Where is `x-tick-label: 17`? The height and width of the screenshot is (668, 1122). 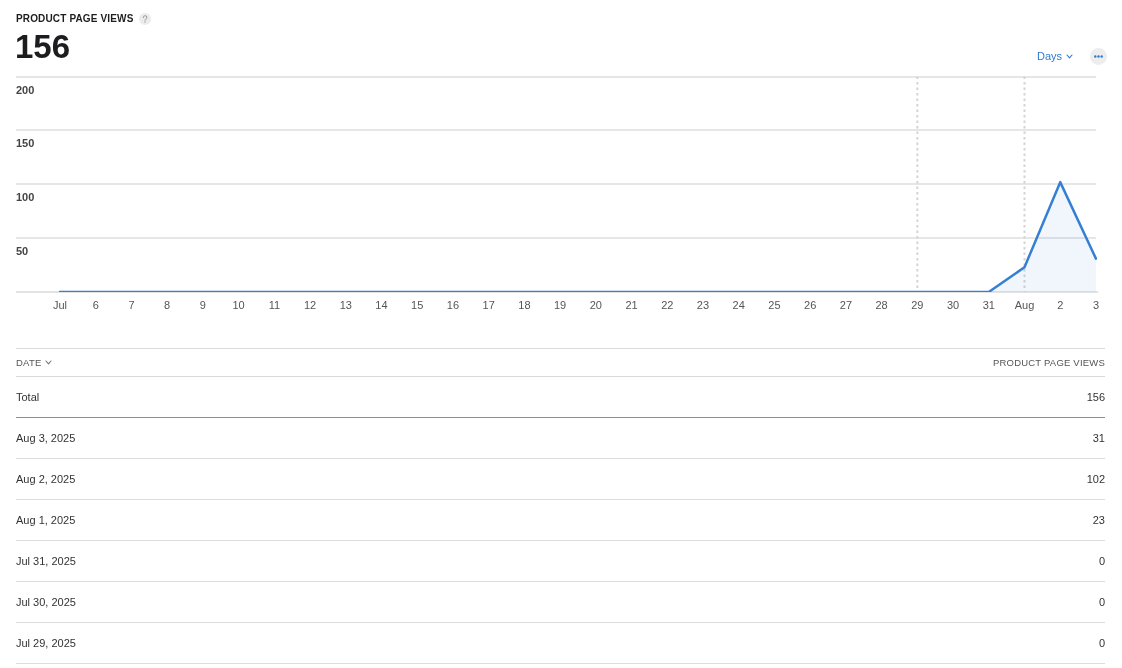 x-tick-label: 17 is located at coordinates (488, 304).